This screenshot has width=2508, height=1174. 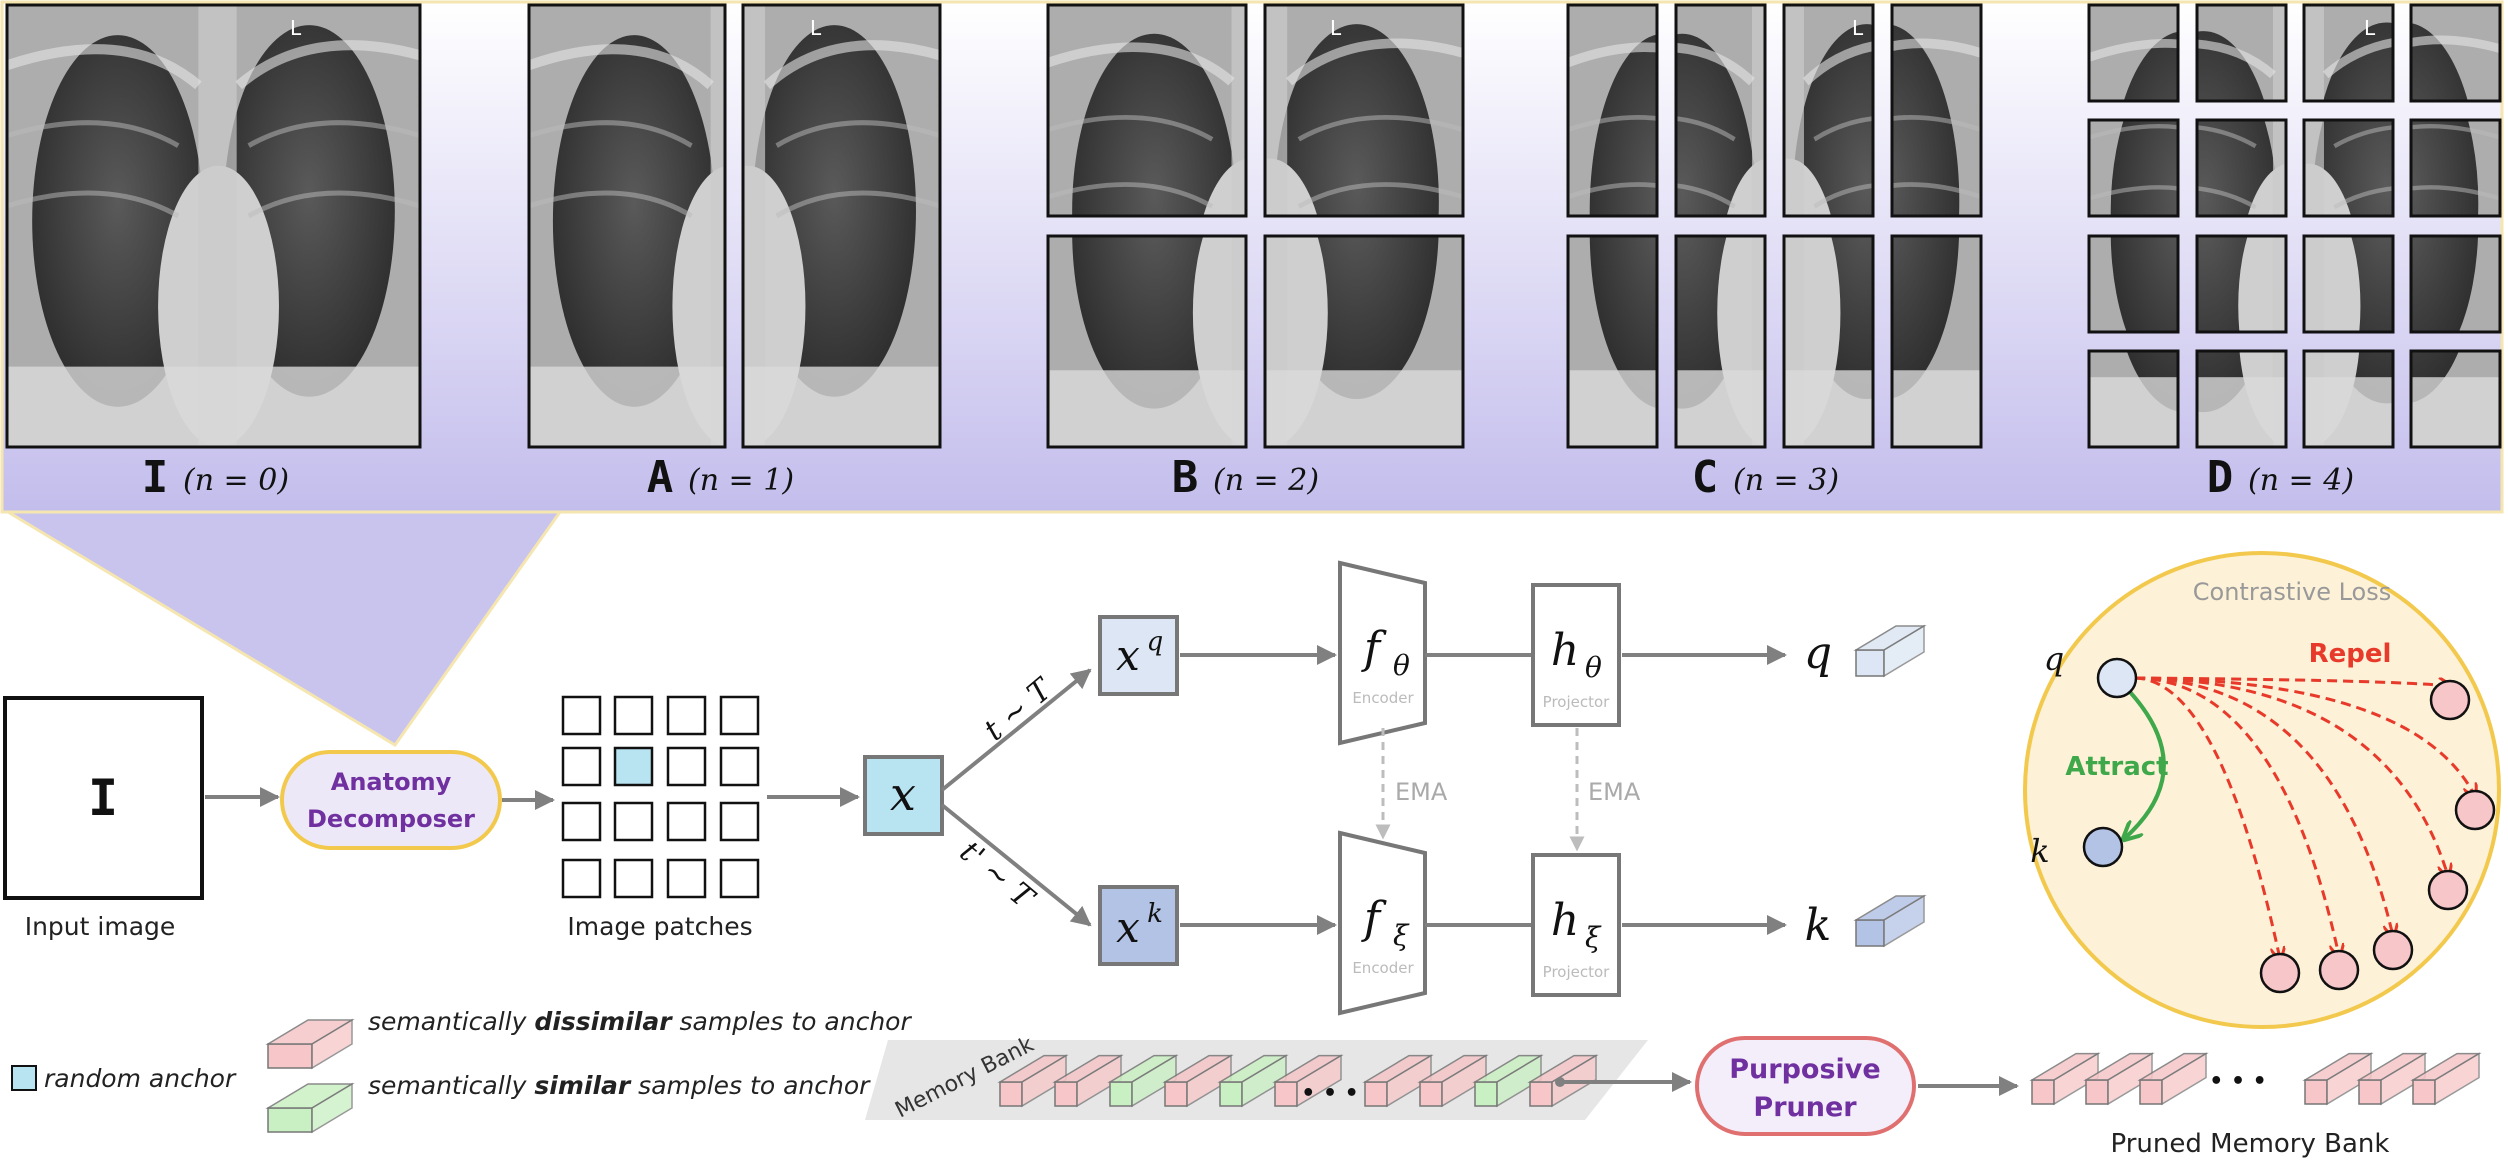 I want to click on decomposer-label-2: Decomposer, so click(x=391, y=819).